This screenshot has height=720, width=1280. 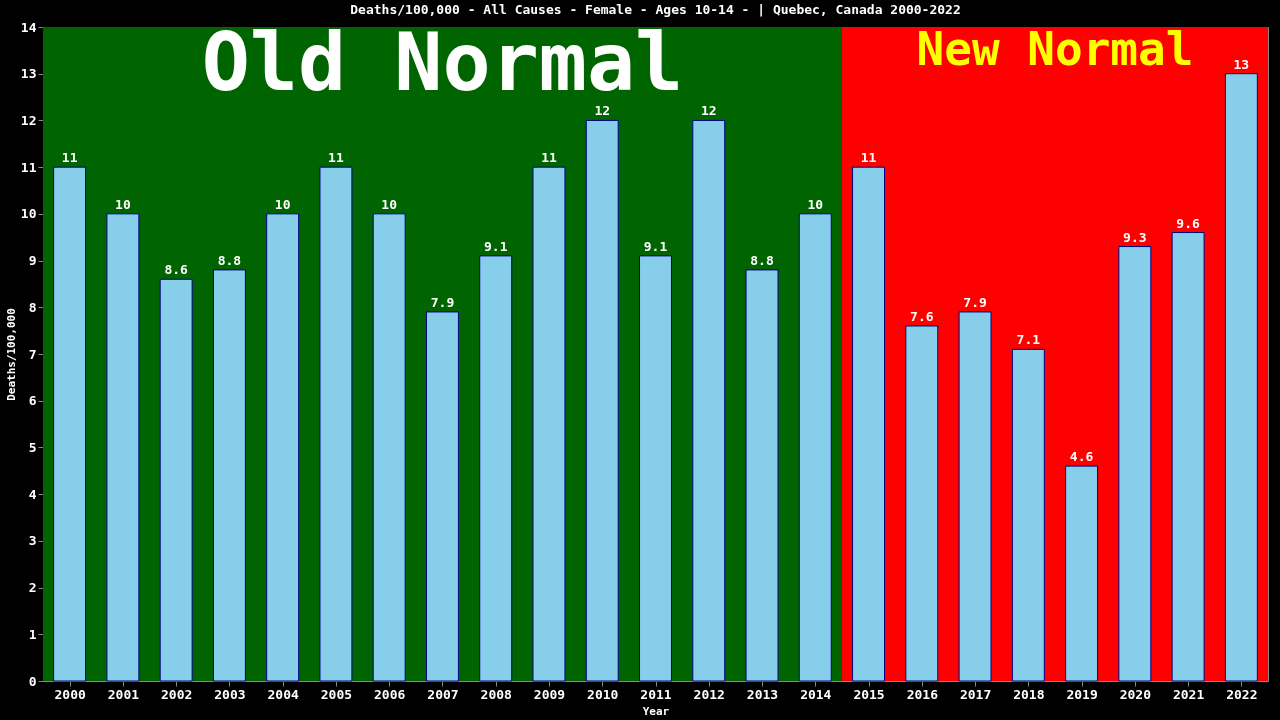 What do you see at coordinates (28, 27) in the screenshot?
I see `y-tick-label: 14` at bounding box center [28, 27].